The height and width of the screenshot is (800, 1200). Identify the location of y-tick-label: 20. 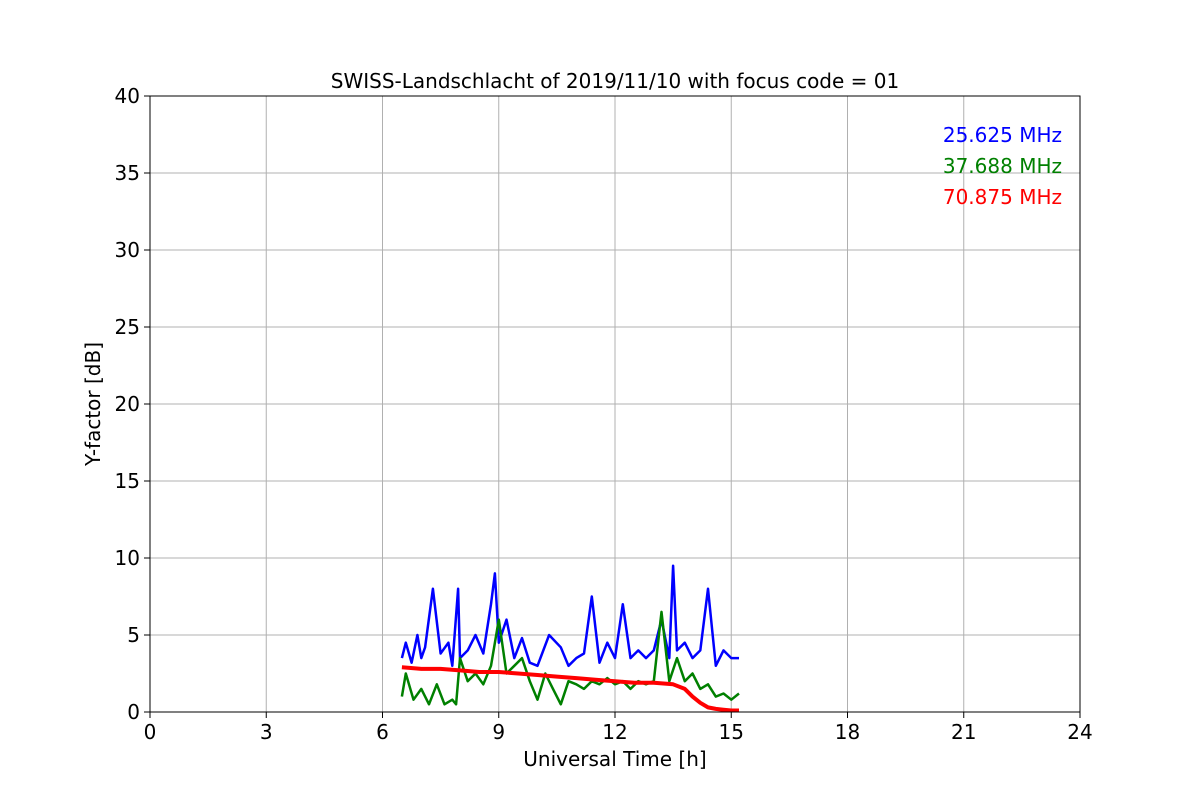
(127, 404).